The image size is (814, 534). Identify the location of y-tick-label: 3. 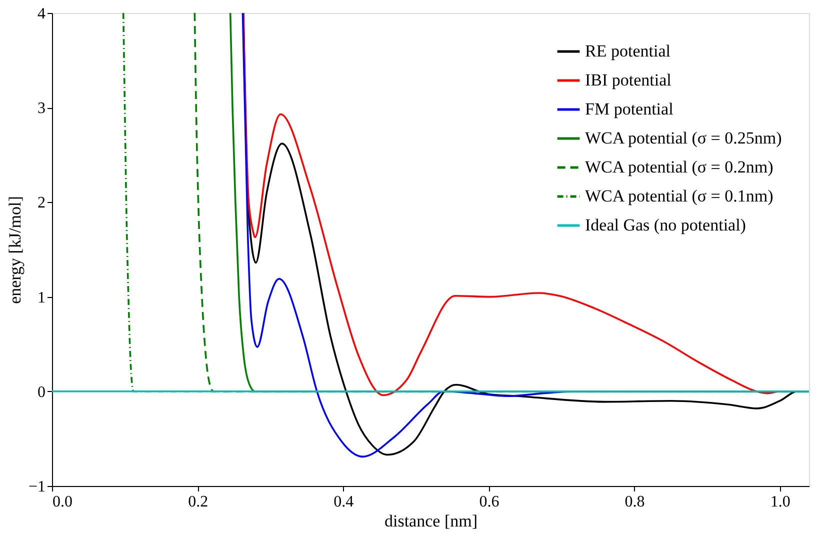
(42, 109).